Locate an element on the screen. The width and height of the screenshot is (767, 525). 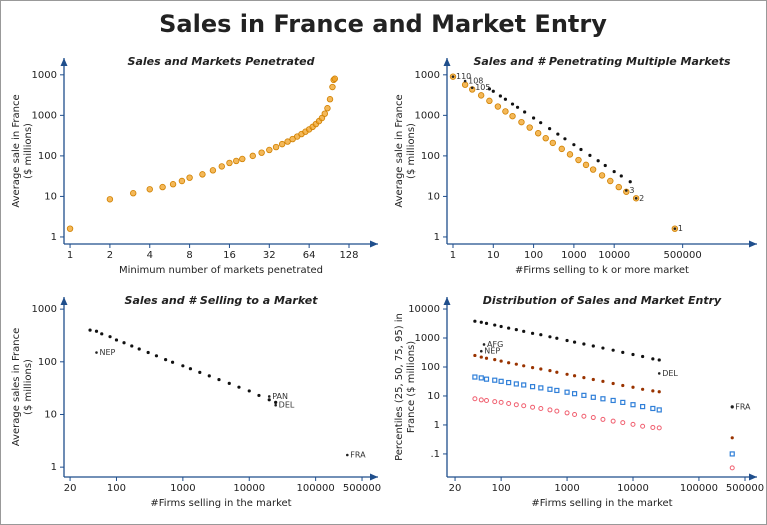
x-tick-label: 10 is located at coordinates (493, 255).